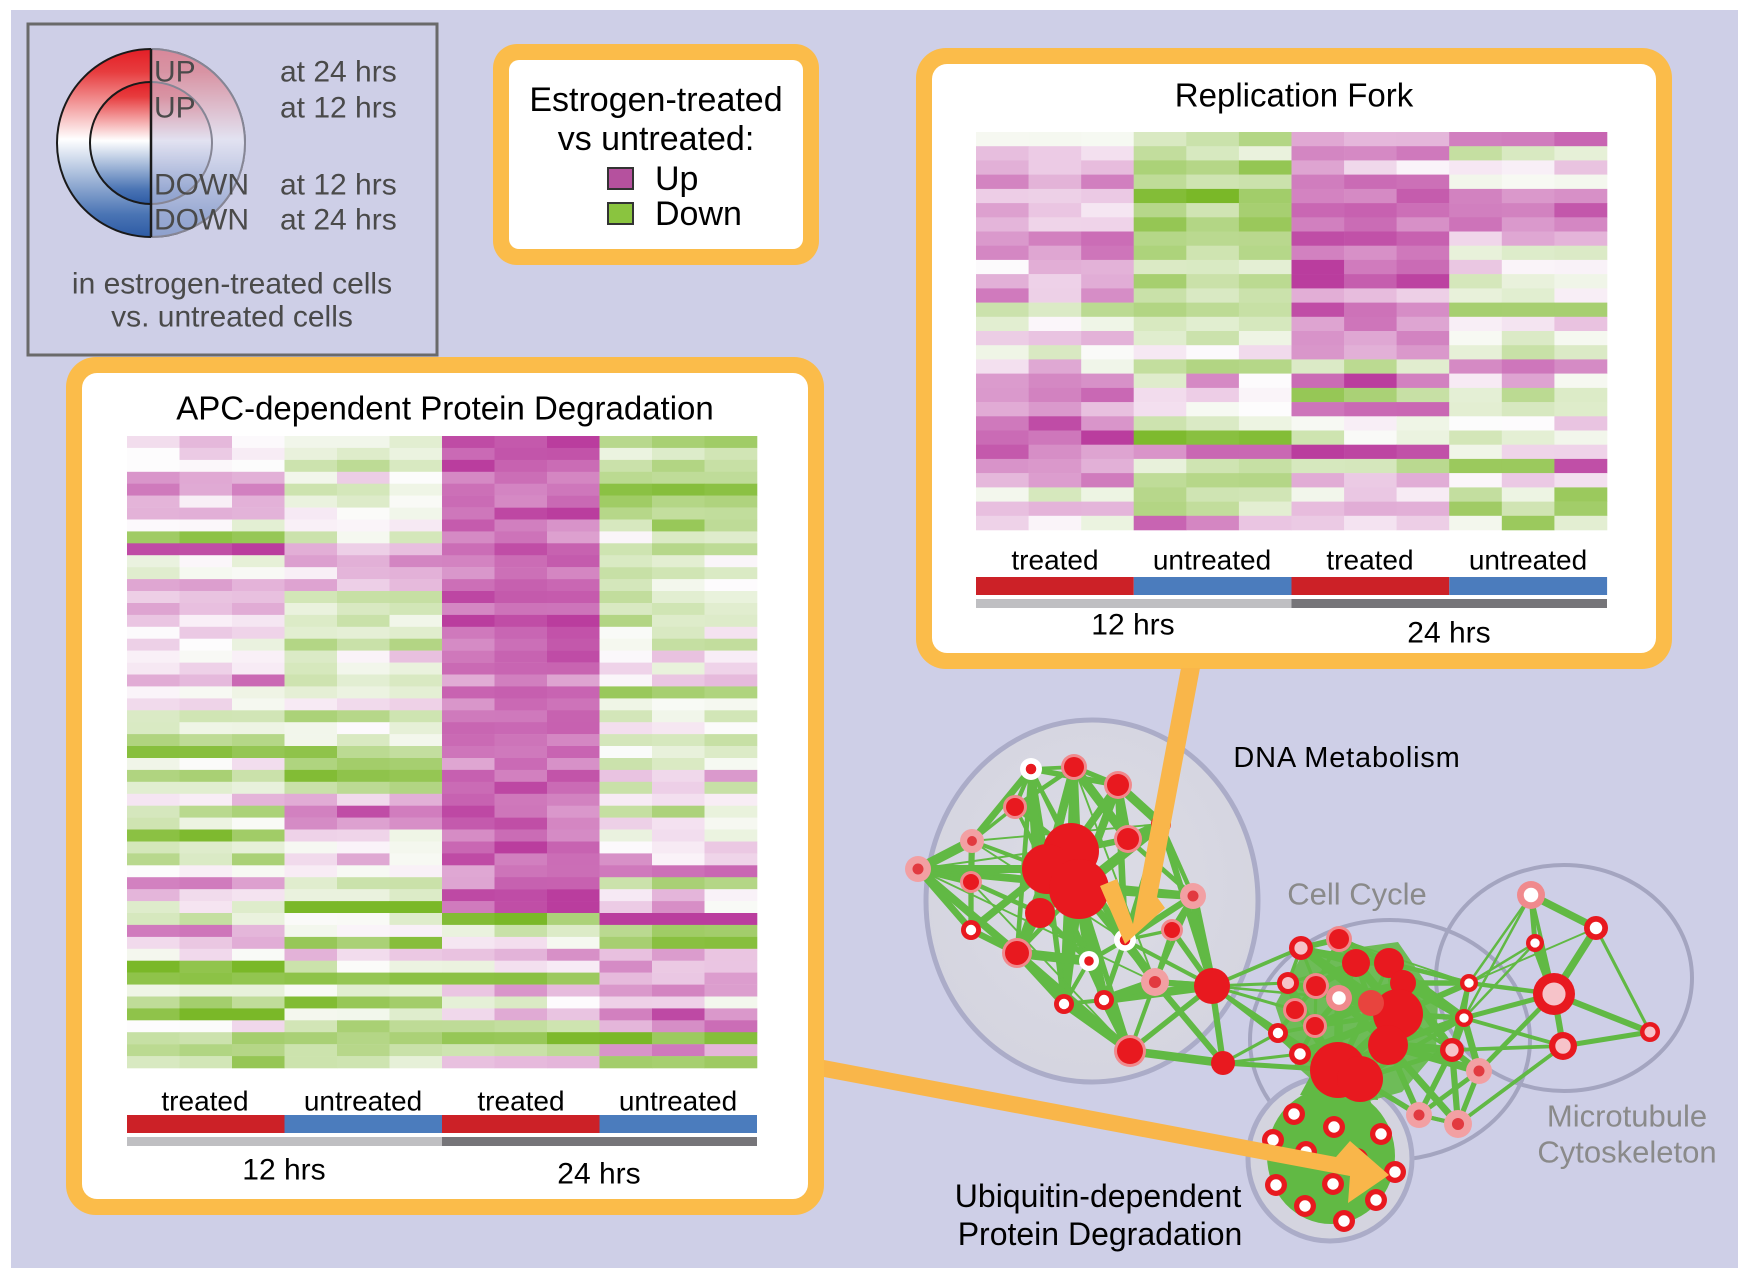  What do you see at coordinates (445, 408) in the screenshot?
I see `svg-text:APC-dependent Protein Degradat: APC-dependent Protein Degradation` at bounding box center [445, 408].